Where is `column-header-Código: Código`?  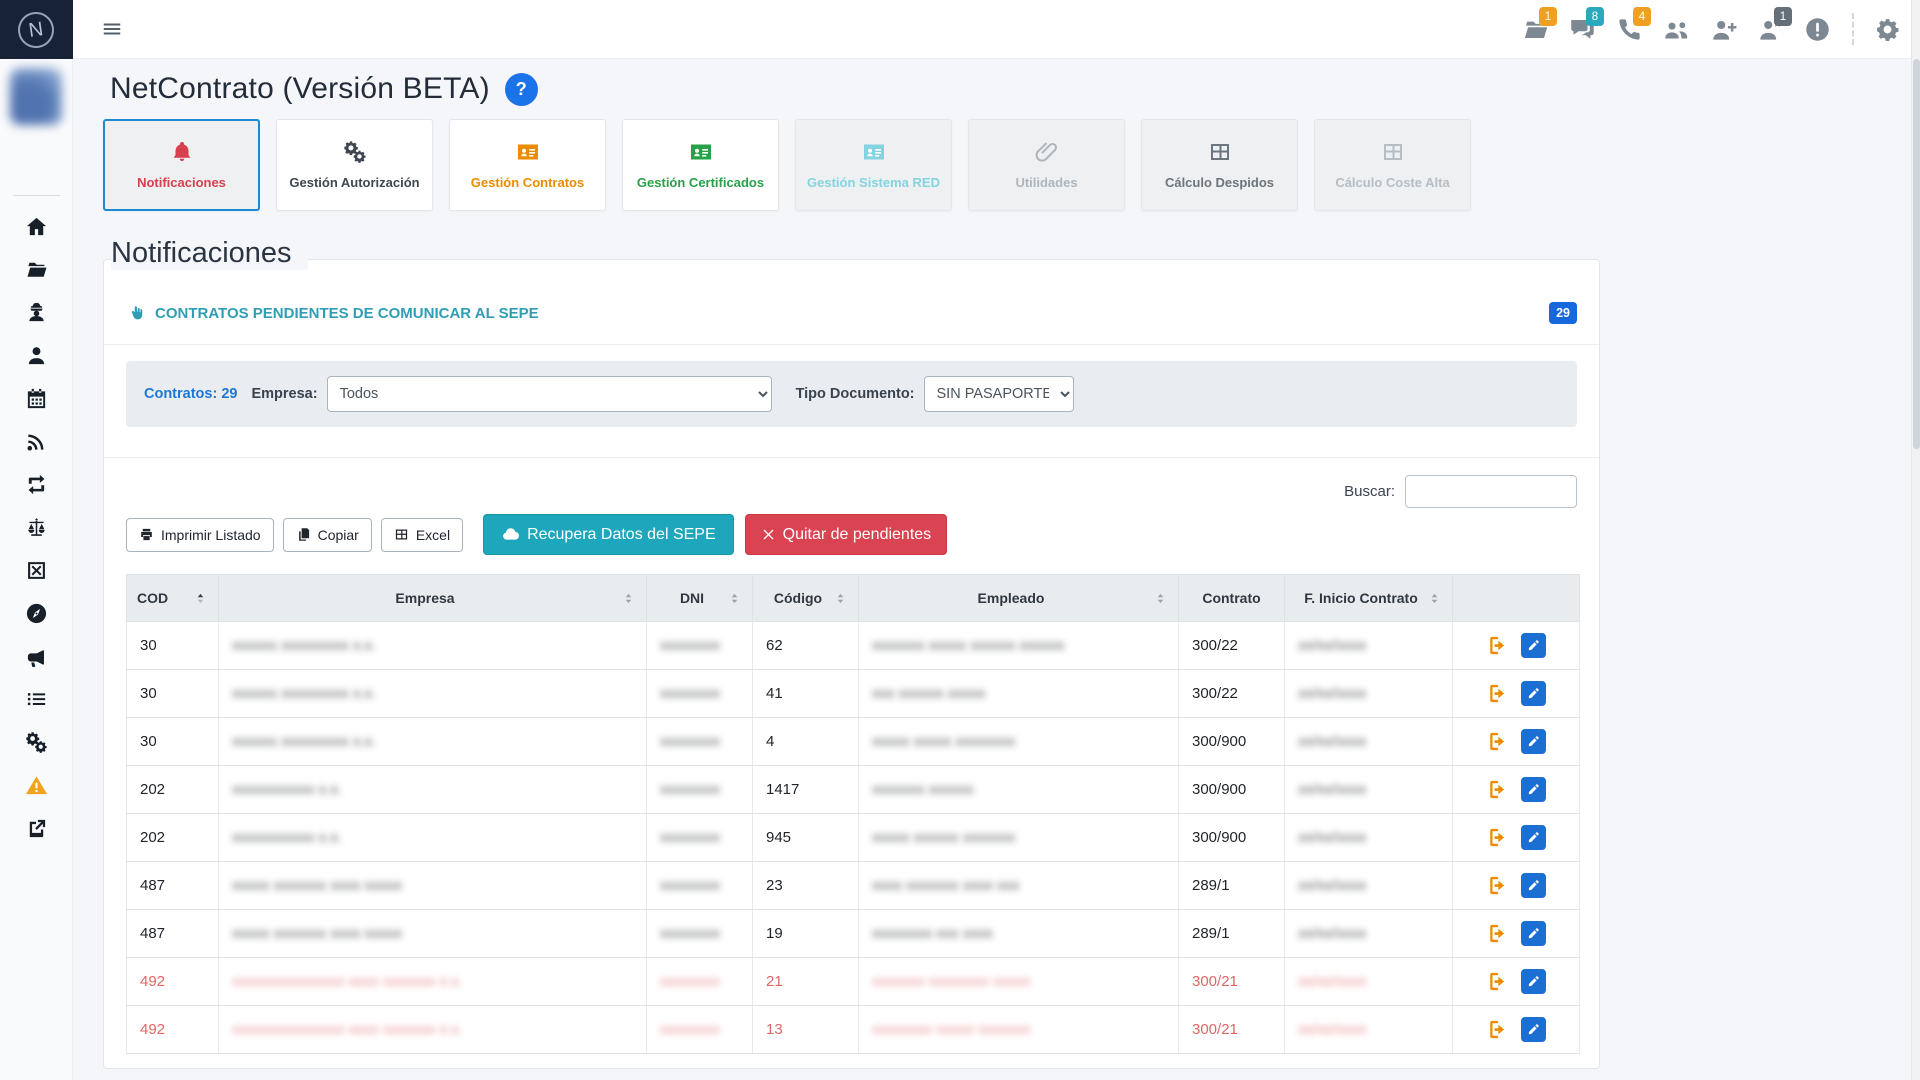 column-header-Código: Código is located at coordinates (805, 598).